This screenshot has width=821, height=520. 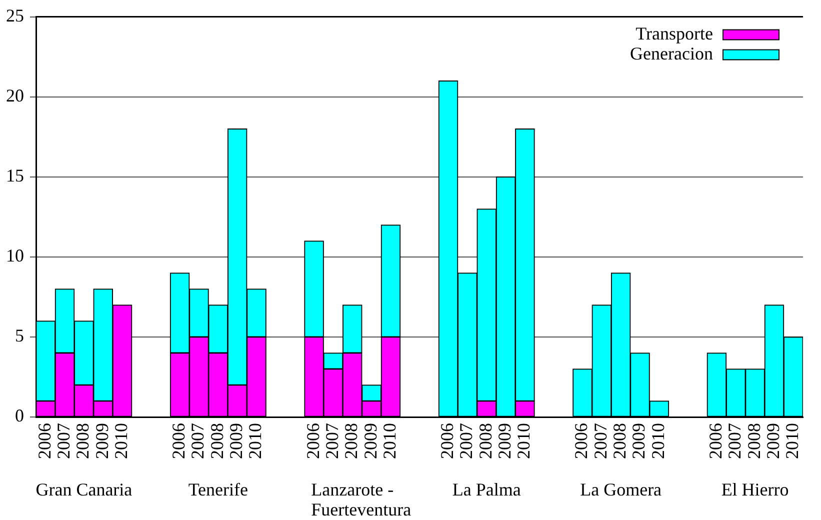 What do you see at coordinates (15, 176) in the screenshot?
I see `y-tick-label: 15` at bounding box center [15, 176].